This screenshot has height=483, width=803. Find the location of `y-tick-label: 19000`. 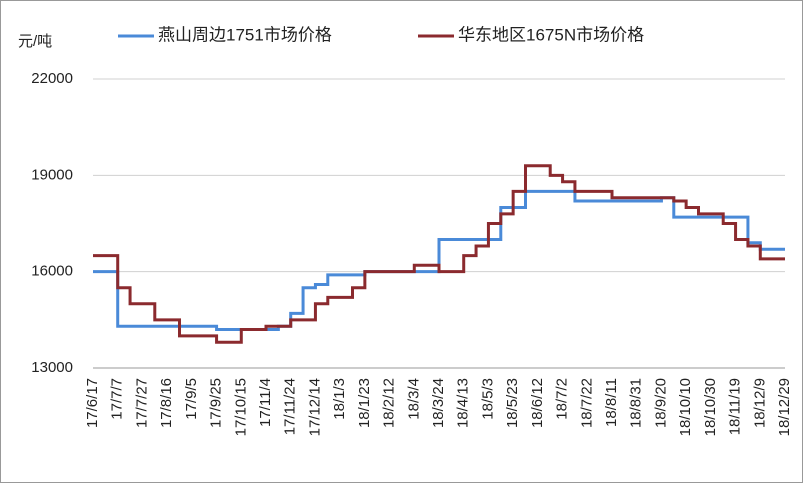

y-tick-label: 19000 is located at coordinates (52, 174).